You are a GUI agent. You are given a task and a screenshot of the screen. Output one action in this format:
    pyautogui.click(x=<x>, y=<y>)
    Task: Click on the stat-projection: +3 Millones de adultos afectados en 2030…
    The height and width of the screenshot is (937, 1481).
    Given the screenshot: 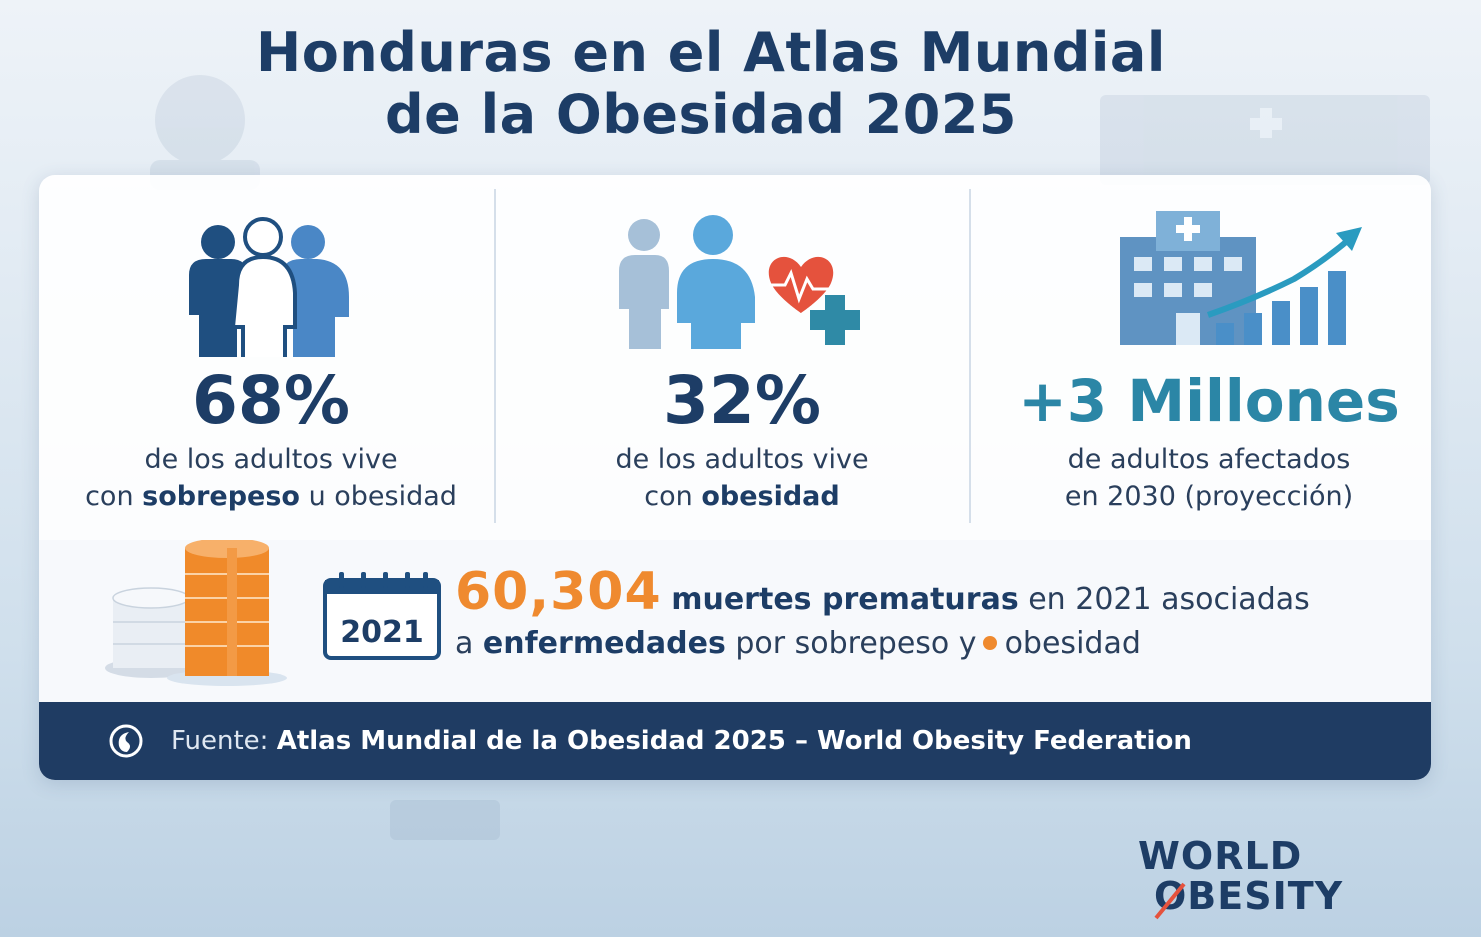 What is the action you would take?
    pyautogui.click(x=1209, y=355)
    